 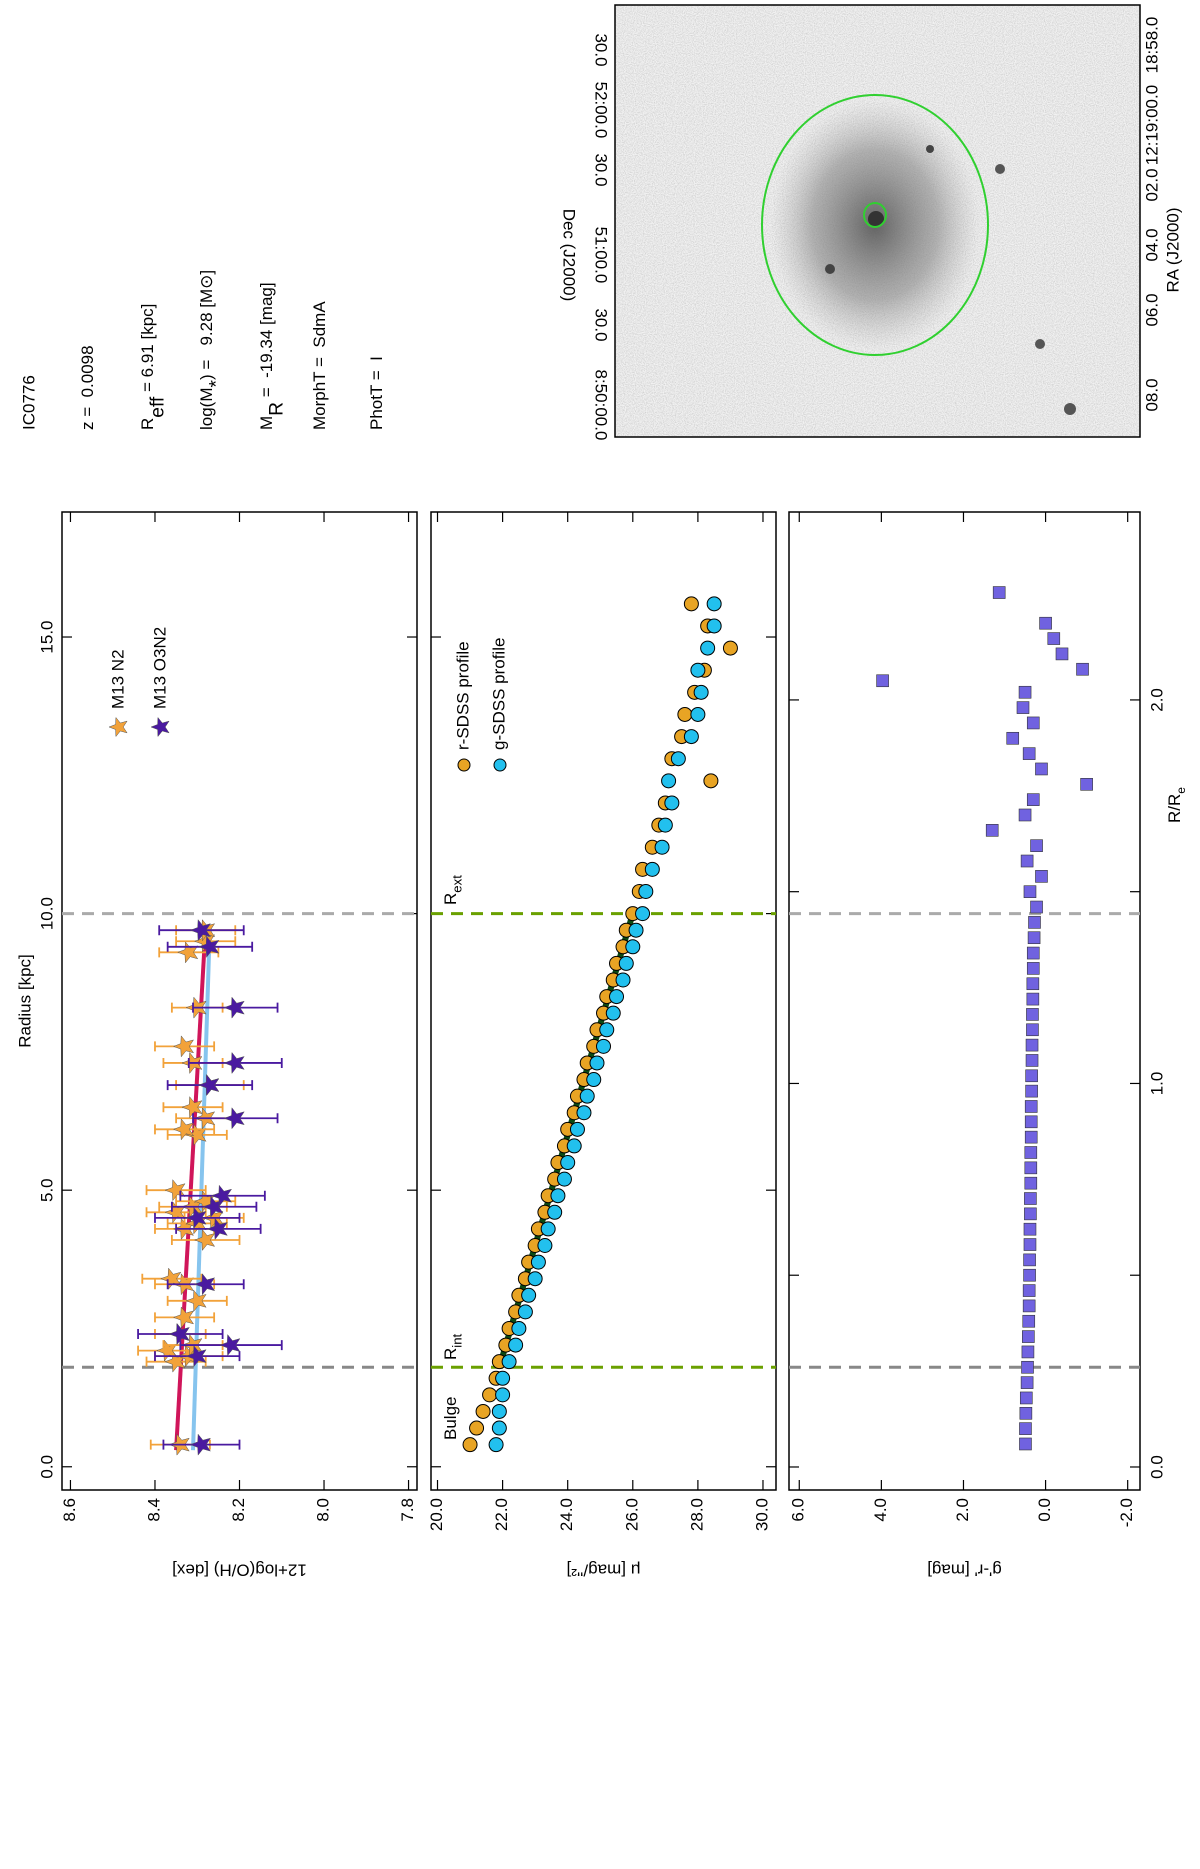 I want to click on star-source, so click(x=930, y=149).